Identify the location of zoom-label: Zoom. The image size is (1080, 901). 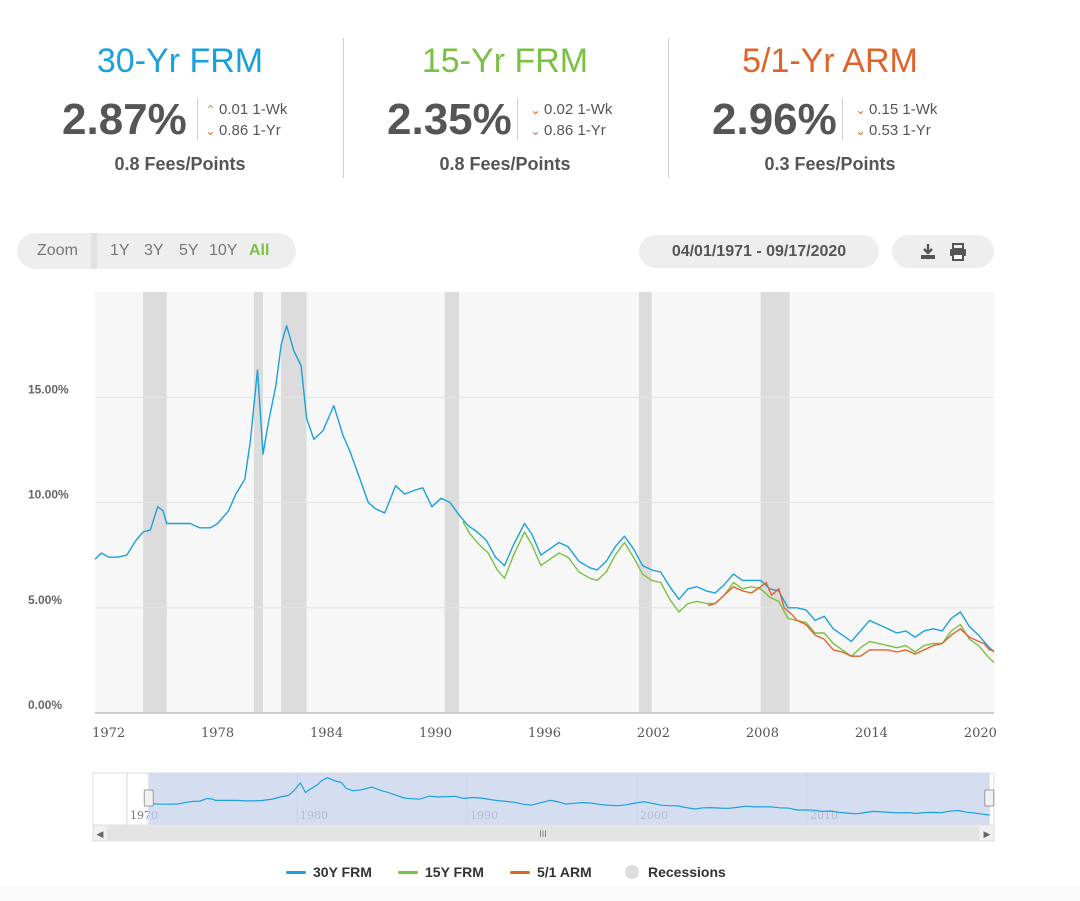
(57, 250).